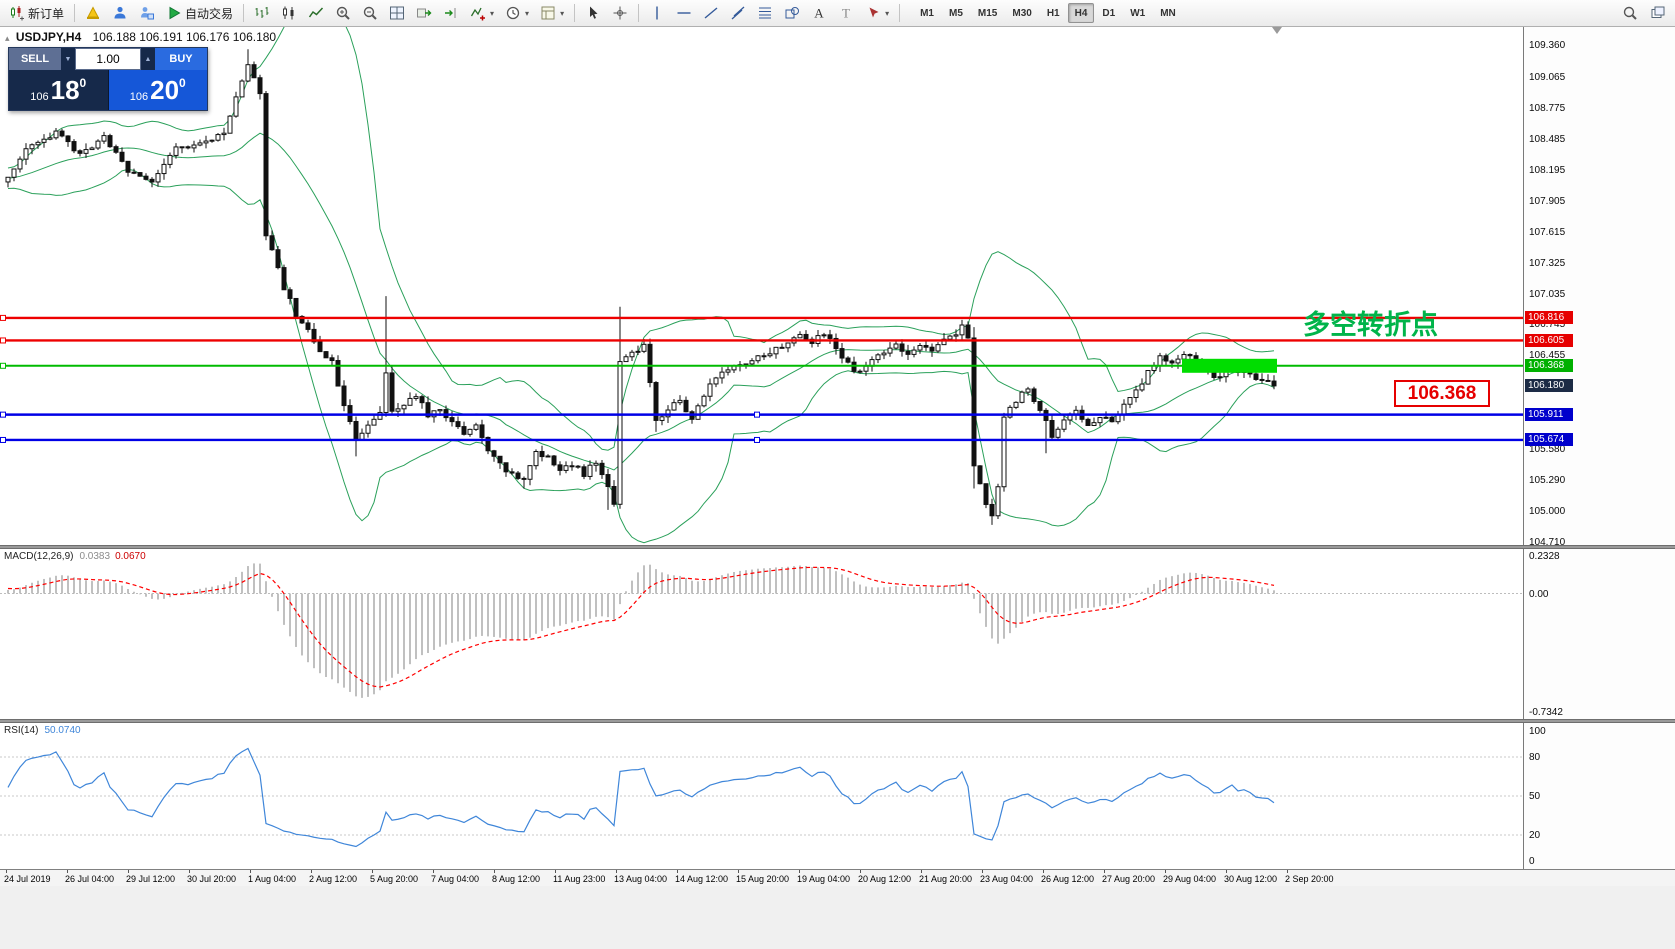 The height and width of the screenshot is (949, 1675). Describe the element at coordinates (181, 59) in the screenshot. I see `buy-button: BUY` at that location.